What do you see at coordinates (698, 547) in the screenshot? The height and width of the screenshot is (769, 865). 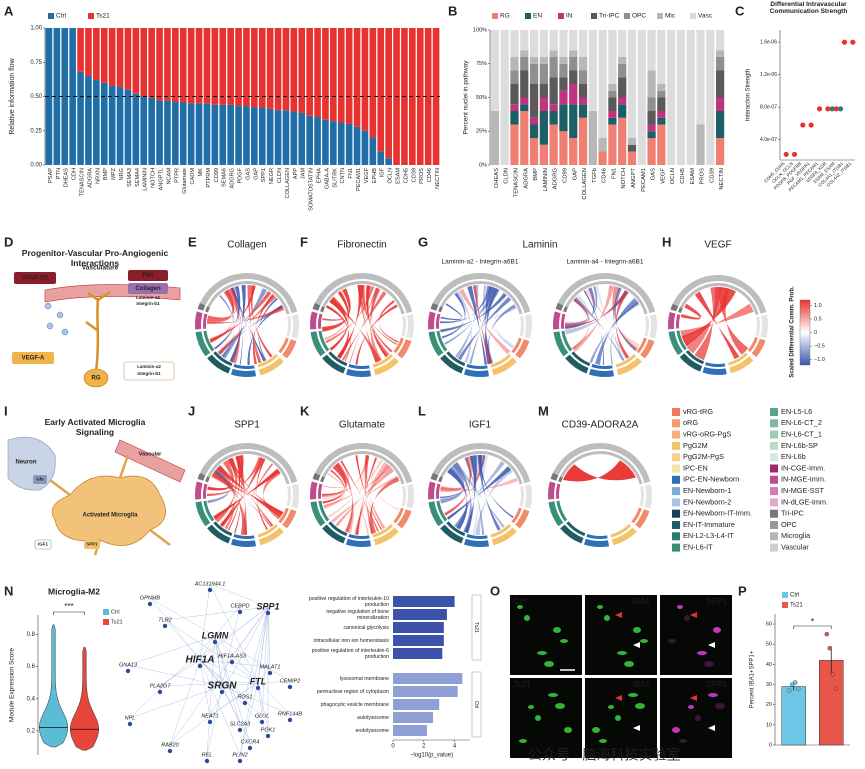 I see `legend-label: EN-L6-IT` at bounding box center [698, 547].